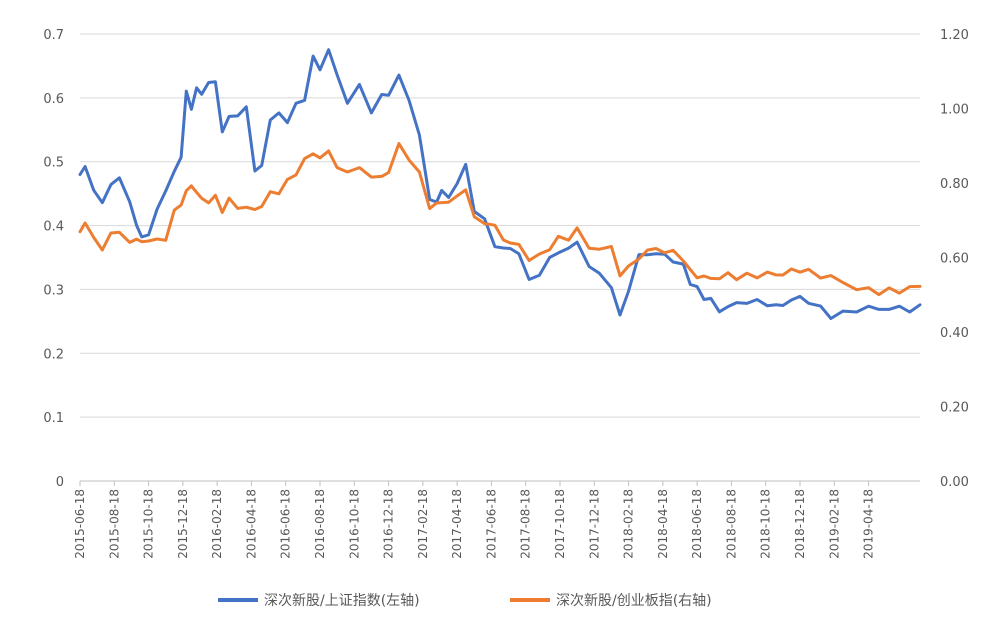  Describe the element at coordinates (634, 601) in the screenshot. I see `legend-label: 深次新股/创业板指(右轴)` at that location.